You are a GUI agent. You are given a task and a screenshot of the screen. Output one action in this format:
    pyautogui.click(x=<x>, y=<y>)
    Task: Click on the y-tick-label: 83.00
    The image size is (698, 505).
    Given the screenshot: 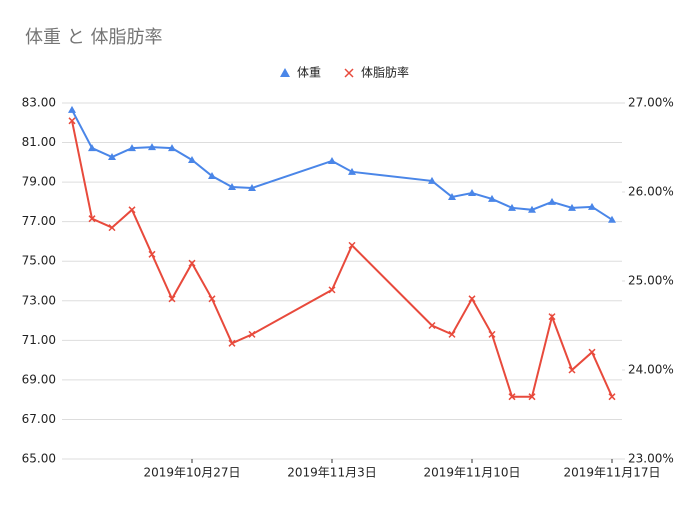 What is the action you would take?
    pyautogui.click(x=39, y=103)
    